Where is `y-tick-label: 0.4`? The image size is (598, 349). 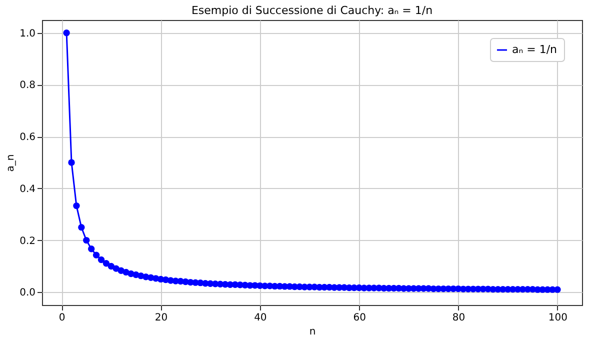
y-tick-label: 0.4 is located at coordinates (28, 189).